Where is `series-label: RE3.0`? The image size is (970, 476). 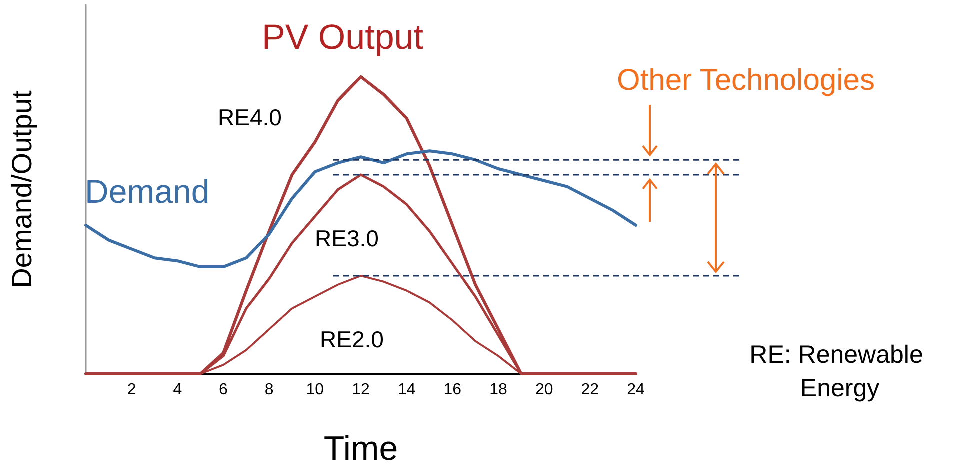 series-label: RE3.0 is located at coordinates (347, 239).